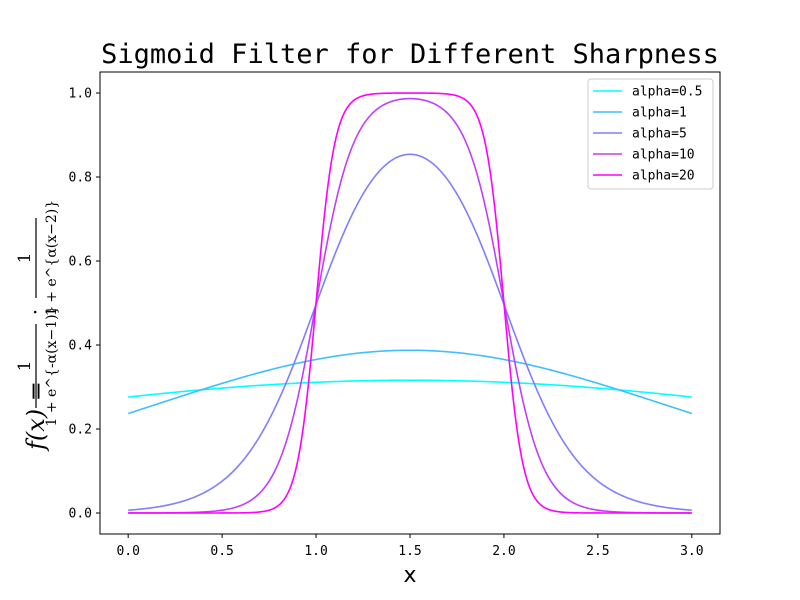 This screenshot has width=800, height=600. I want to click on x-tick-label: 0.0, so click(127, 551).